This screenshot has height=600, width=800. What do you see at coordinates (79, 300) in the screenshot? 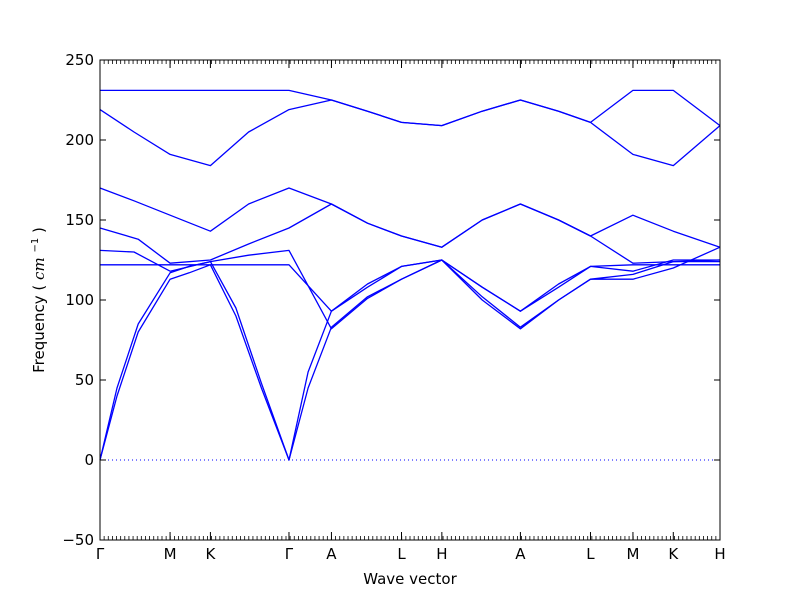
I see `ytick-label: 100` at bounding box center [79, 300].